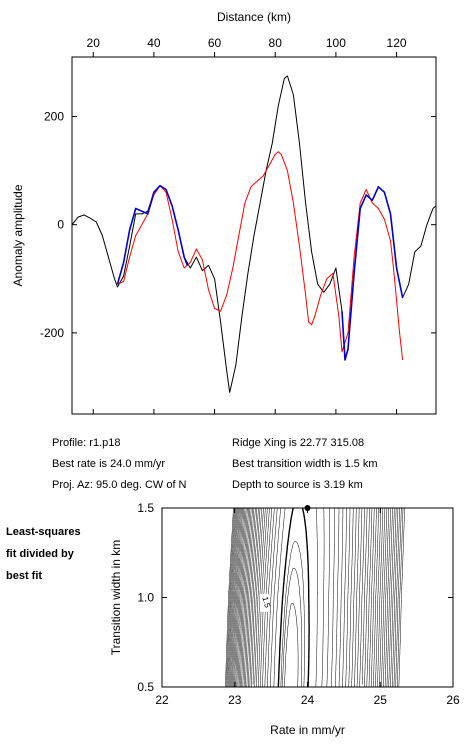 The height and width of the screenshot is (750, 467). What do you see at coordinates (109, 464) in the screenshot?
I see `best-rate-label: Best rate is 24.0 mm/yr` at bounding box center [109, 464].